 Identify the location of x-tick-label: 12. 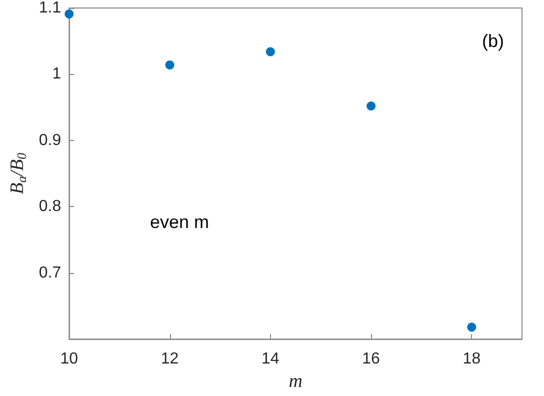
(169, 359).